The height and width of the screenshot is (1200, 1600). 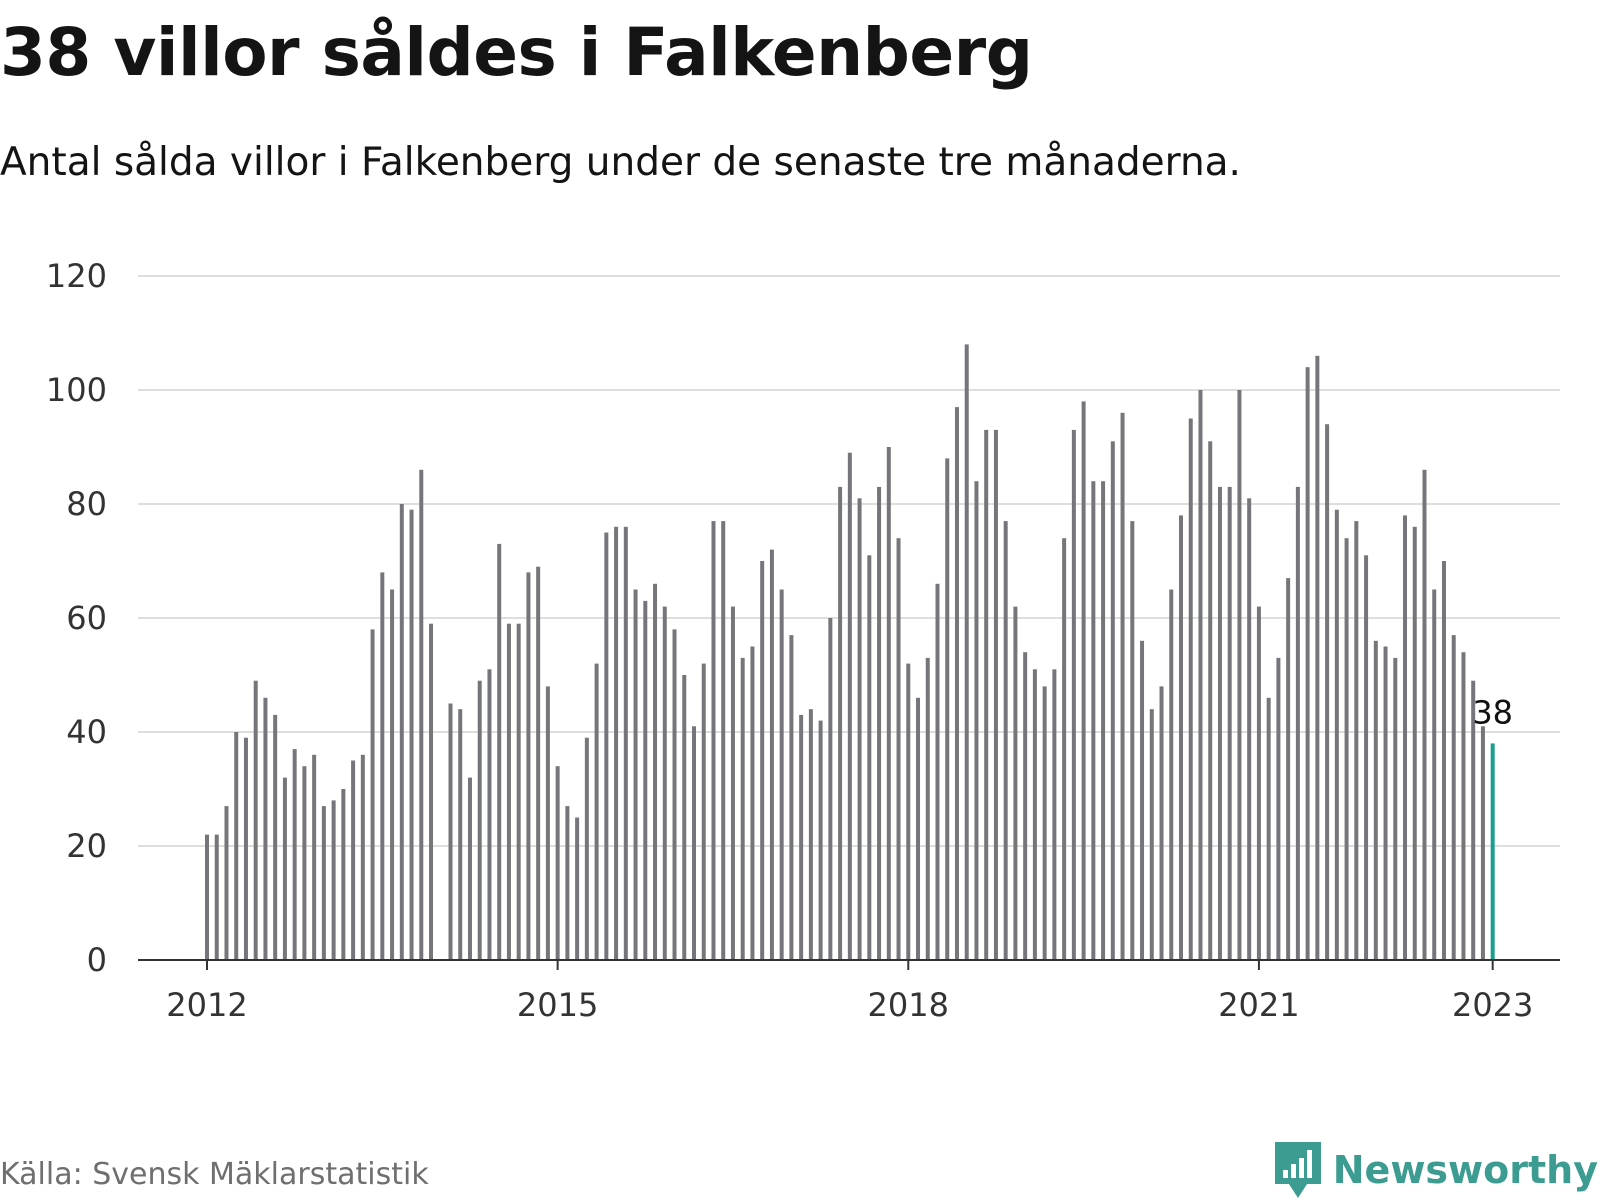 What do you see at coordinates (1435, 1170) in the screenshot?
I see `brand-logo: Newsworthy` at bounding box center [1435, 1170].